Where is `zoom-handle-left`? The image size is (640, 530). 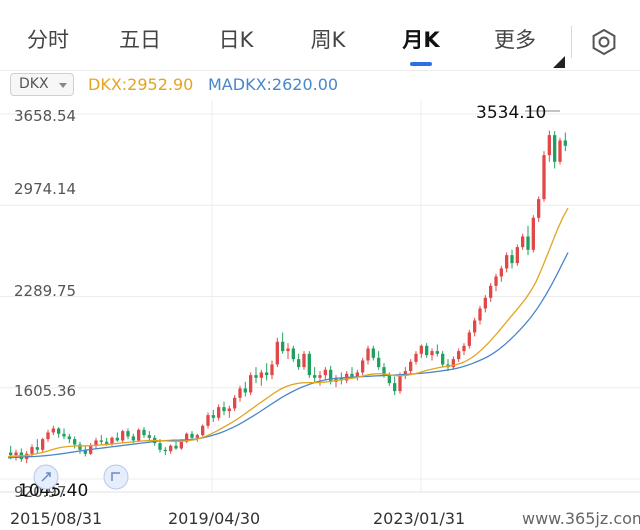
zoom-handle-left is located at coordinates (46, 477).